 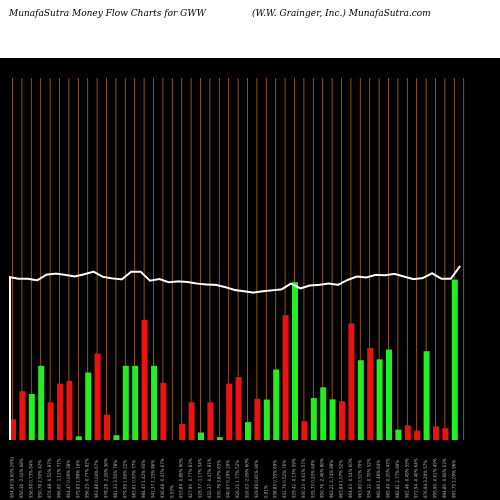 What do you see at coordinates (237, 479) in the screenshot?
I see `x-tick-label: 926.21 1.77% 52%` at bounding box center [237, 479].